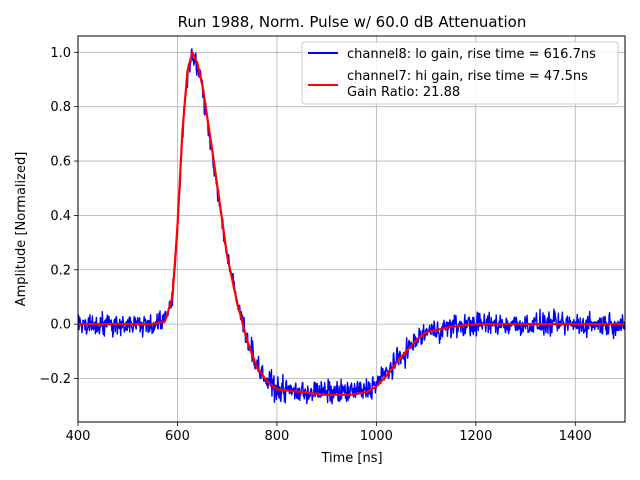 Image resolution: width=640 pixels, height=480 pixels. Describe the element at coordinates (276, 436) in the screenshot. I see `x-tick-label: 800` at that location.